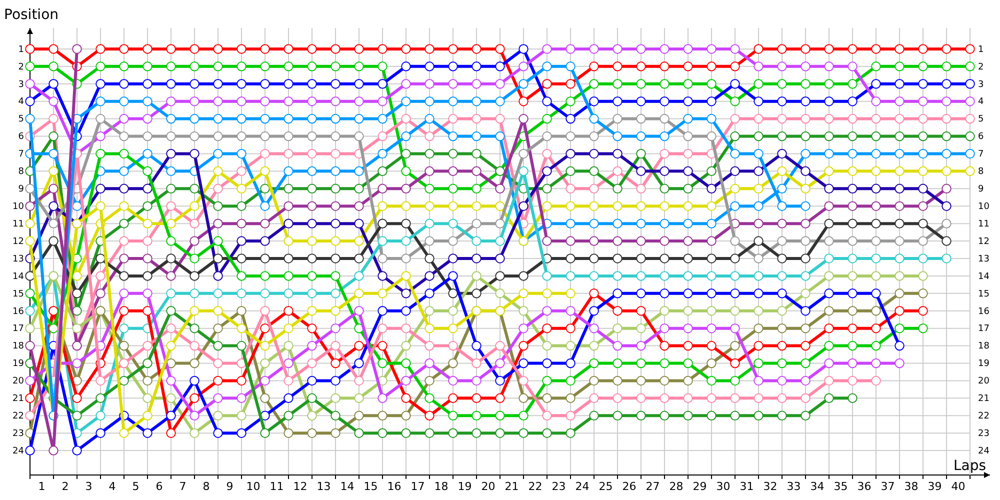 The height and width of the screenshot is (500, 1000). What do you see at coordinates (18, 277) in the screenshot?
I see `y-tick-label: 14` at bounding box center [18, 277].